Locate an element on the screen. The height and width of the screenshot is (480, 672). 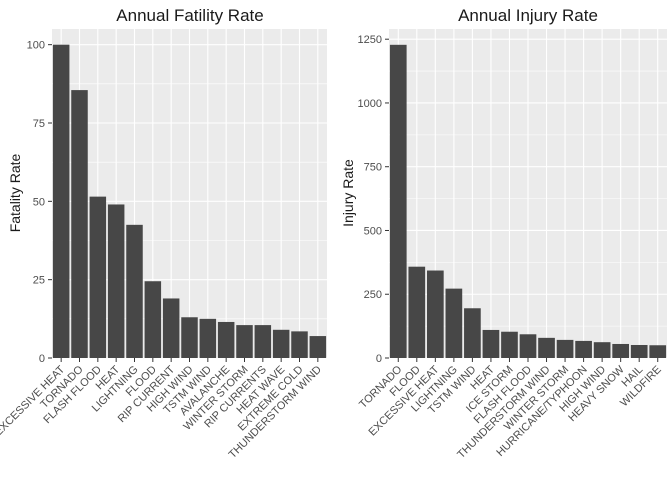
y-tick-label: 50 is located at coordinates (39, 202).